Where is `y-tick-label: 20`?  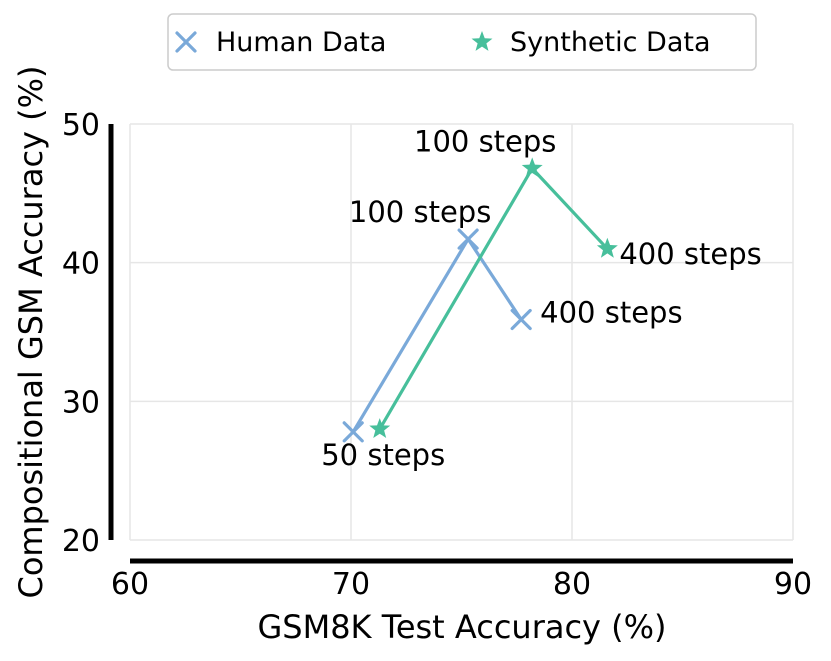
y-tick-label: 20 is located at coordinates (81, 541).